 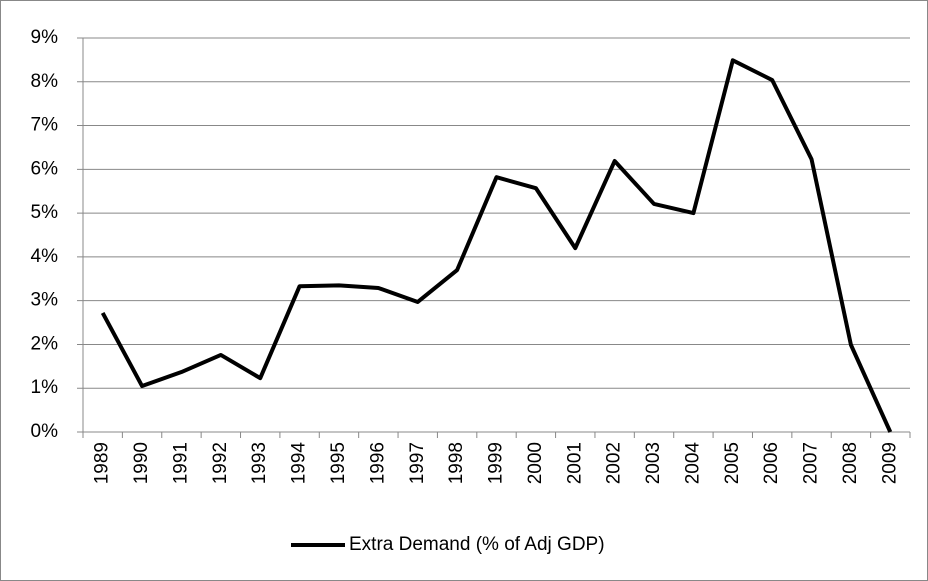 I want to click on y-tick-label: 1%, so click(x=45, y=387).